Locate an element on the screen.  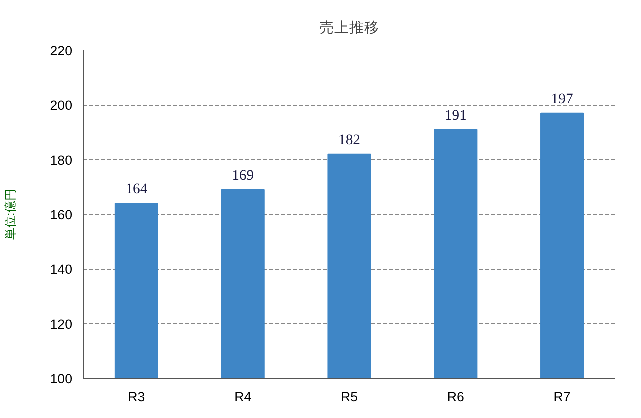
y-tick-label: 220 is located at coordinates (61, 51).